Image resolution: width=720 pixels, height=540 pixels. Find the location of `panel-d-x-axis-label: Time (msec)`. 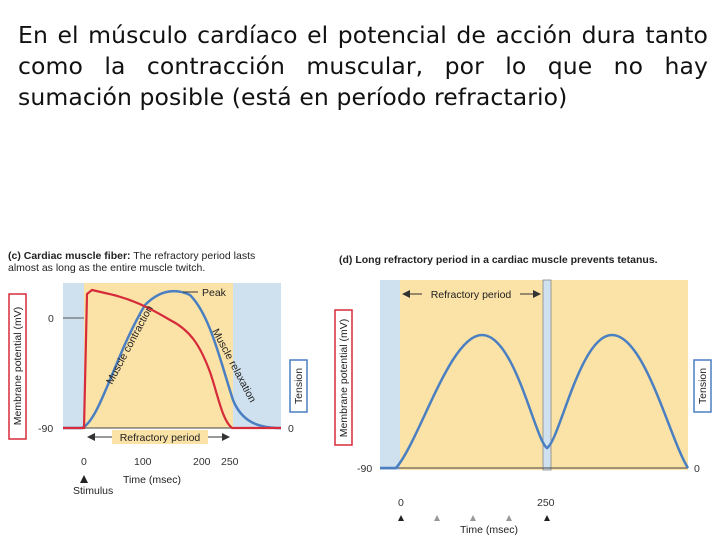

panel-d-x-axis-label: Time (msec) is located at coordinates (489, 530).